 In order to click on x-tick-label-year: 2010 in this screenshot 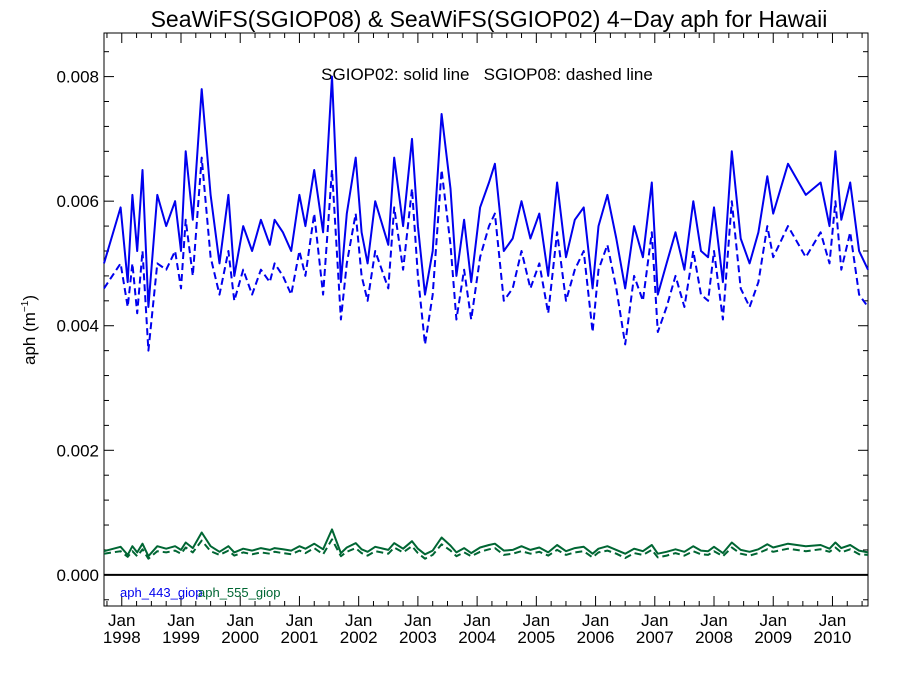, I will do `click(833, 637)`.